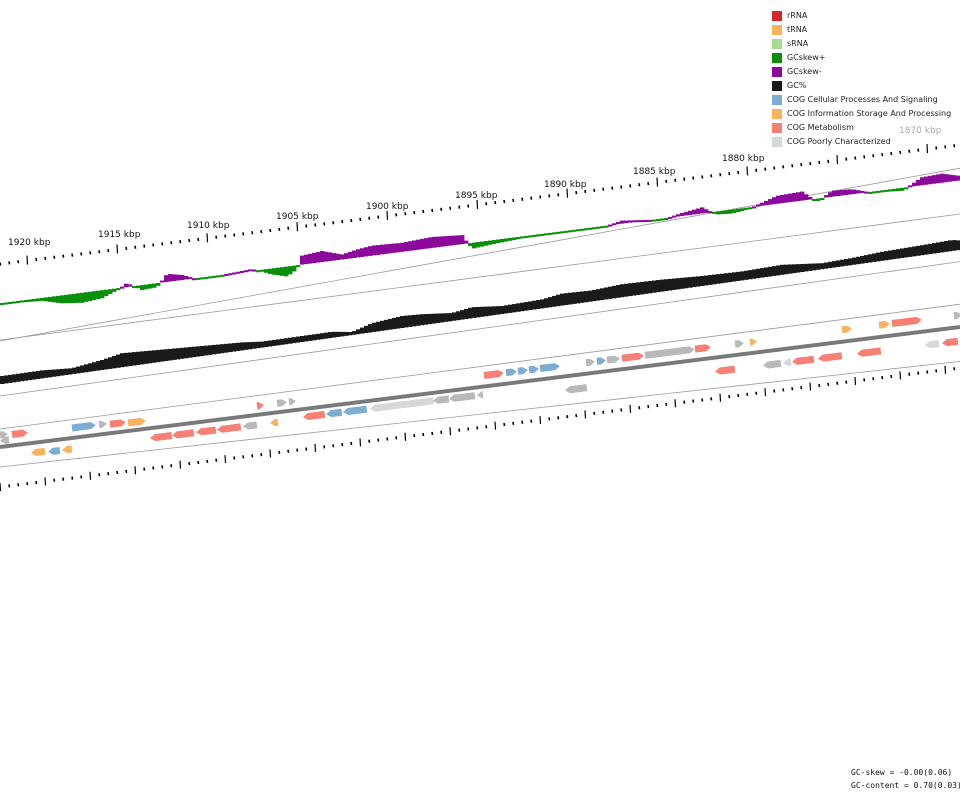 The height and width of the screenshot is (800, 960). I want to click on legend-item: GC%, so click(866, 86).